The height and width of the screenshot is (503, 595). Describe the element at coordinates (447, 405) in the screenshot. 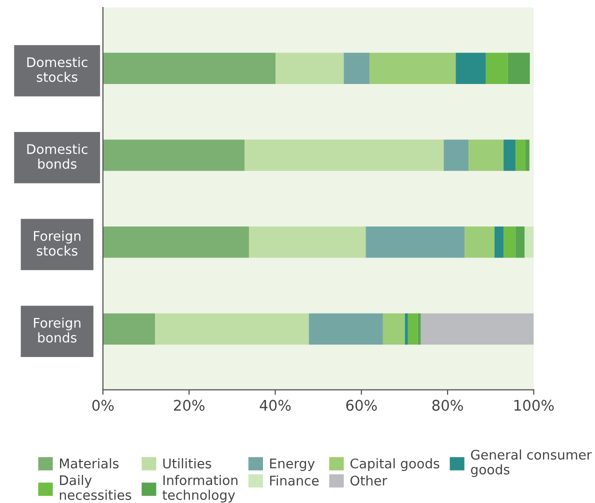

I see `x-tick-label: 80%` at that location.